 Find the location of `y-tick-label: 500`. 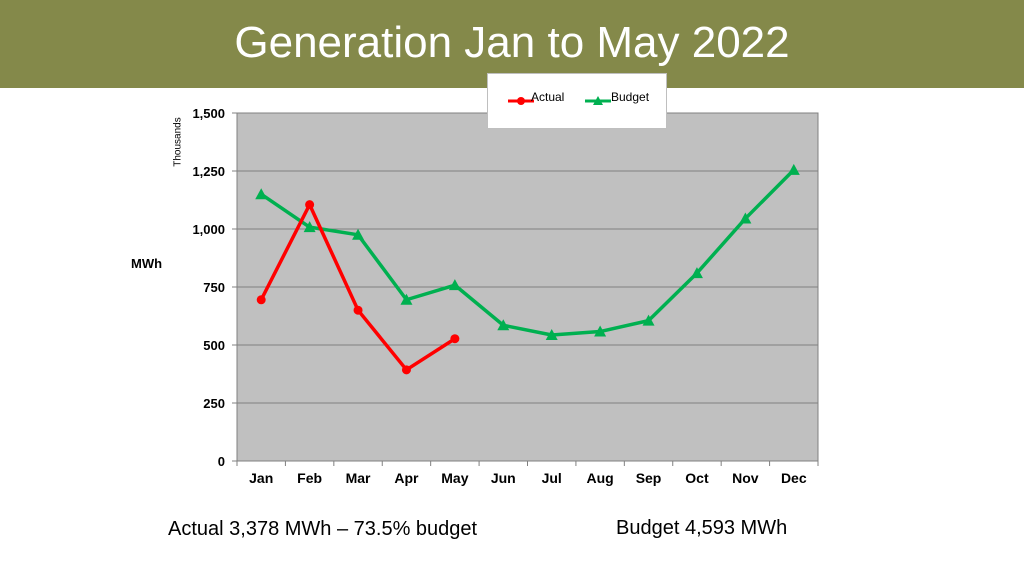

y-tick-label: 500 is located at coordinates (214, 345).